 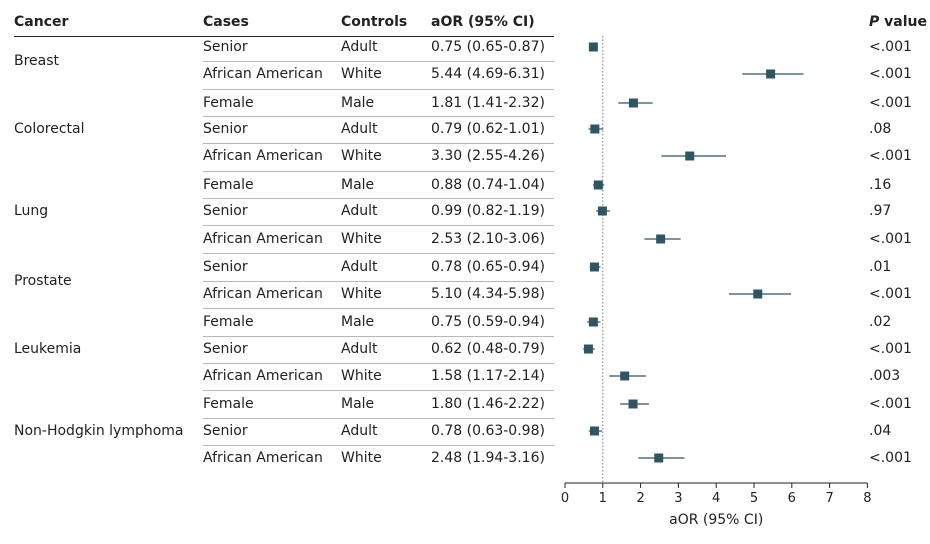 What do you see at coordinates (488, 431) in the screenshot?
I see `aor-cell: 0.78 (0.63-0.98)` at bounding box center [488, 431].